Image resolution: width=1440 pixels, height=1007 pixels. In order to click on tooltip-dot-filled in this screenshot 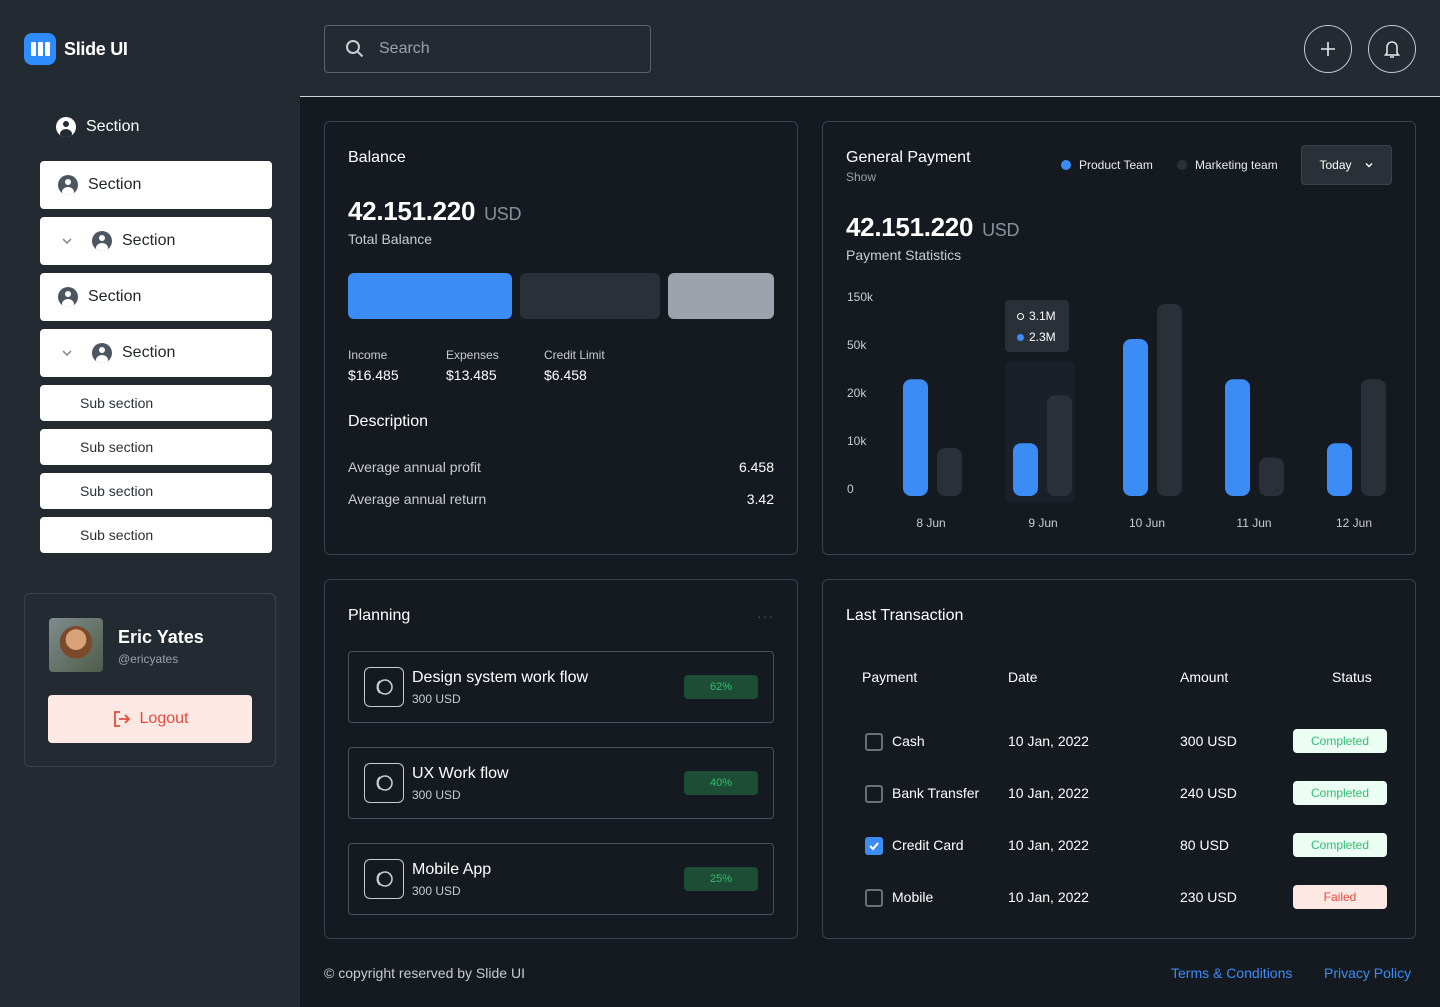, I will do `click(1020, 337)`.